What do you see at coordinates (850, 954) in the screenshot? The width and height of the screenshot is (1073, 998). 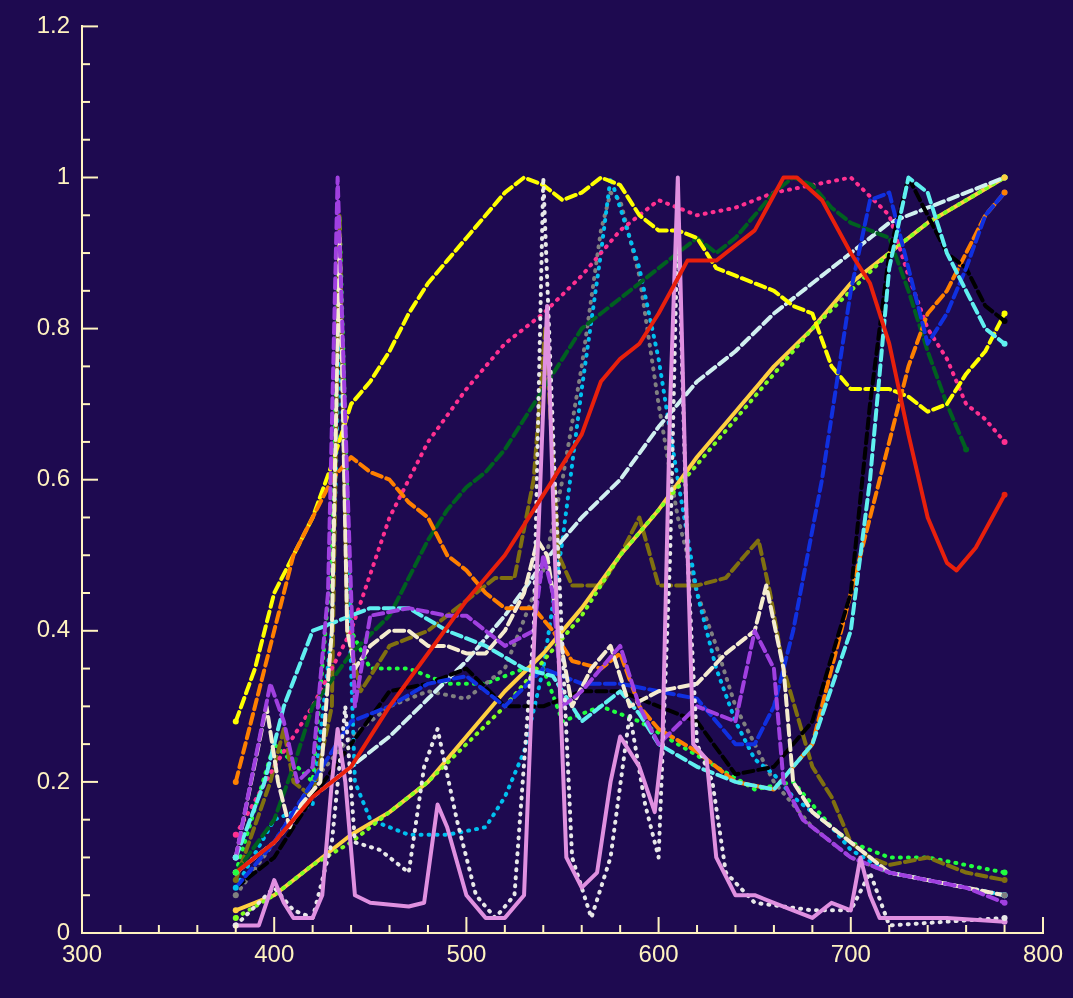 I see `x-tick-label: 700` at bounding box center [850, 954].